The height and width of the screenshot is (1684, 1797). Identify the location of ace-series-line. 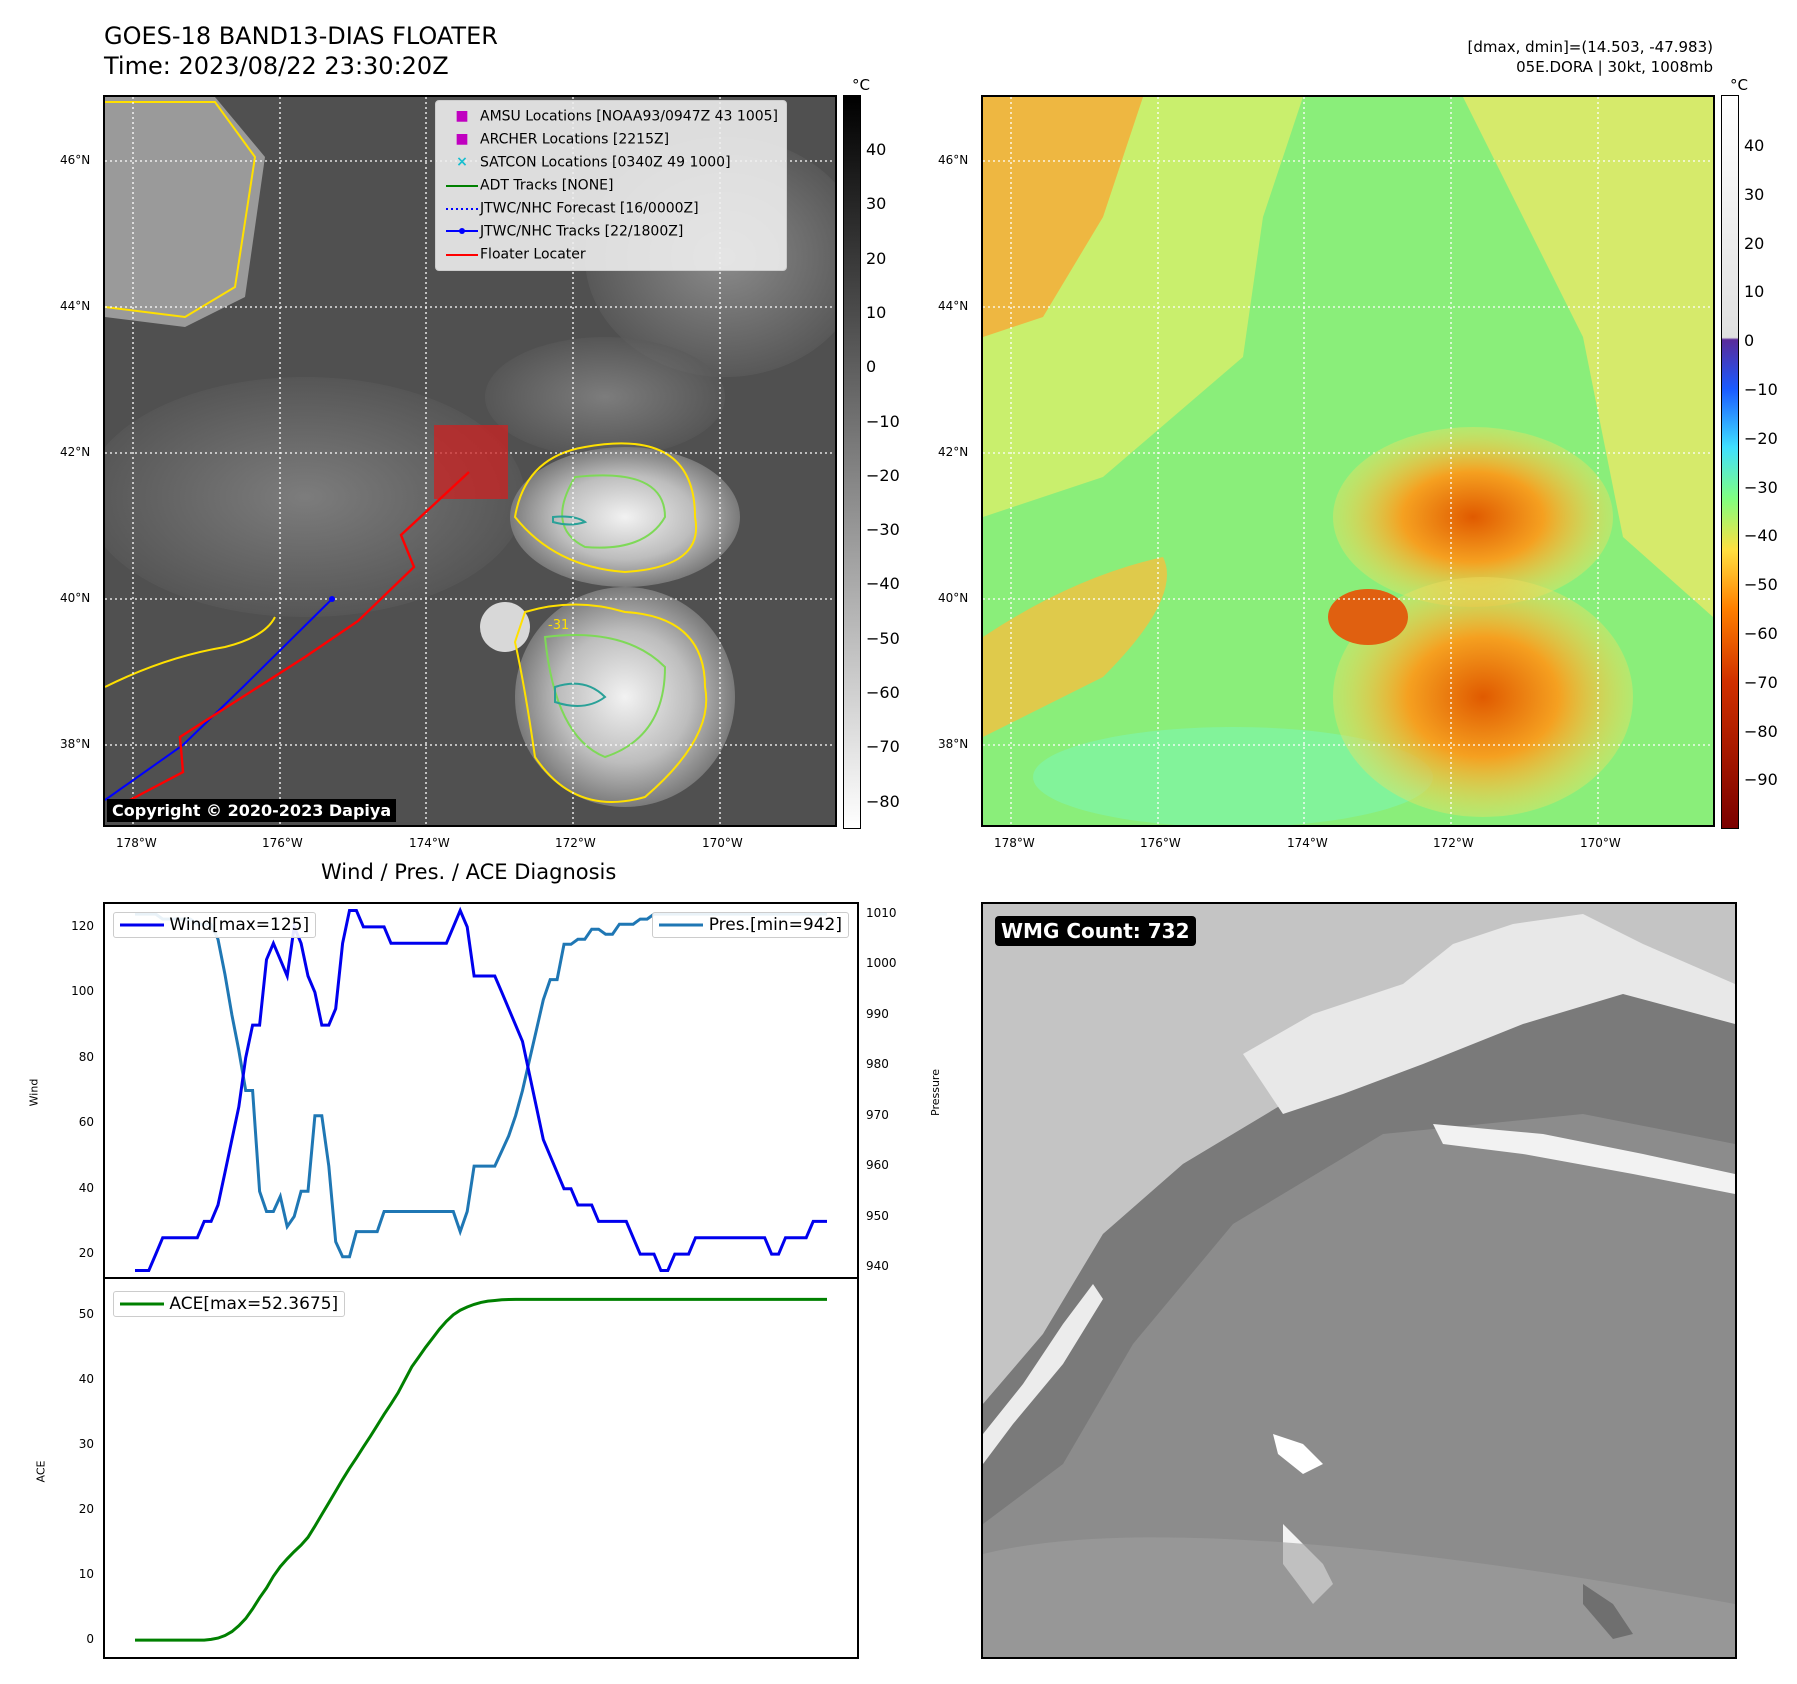
(481, 1469).